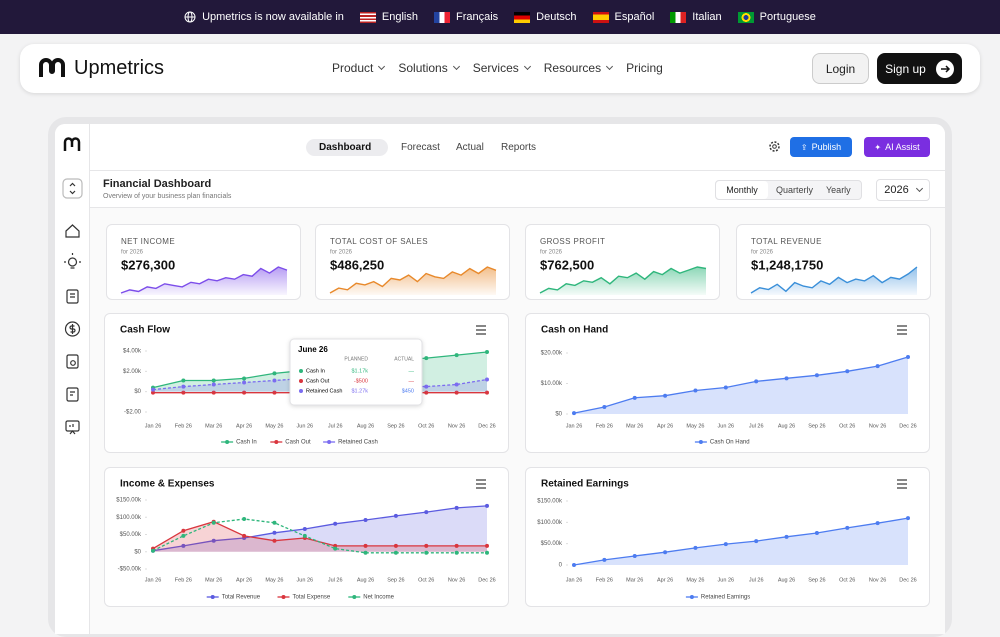  Describe the element at coordinates (119, 67) in the screenshot. I see `brand-name: Upmetrics` at that location.